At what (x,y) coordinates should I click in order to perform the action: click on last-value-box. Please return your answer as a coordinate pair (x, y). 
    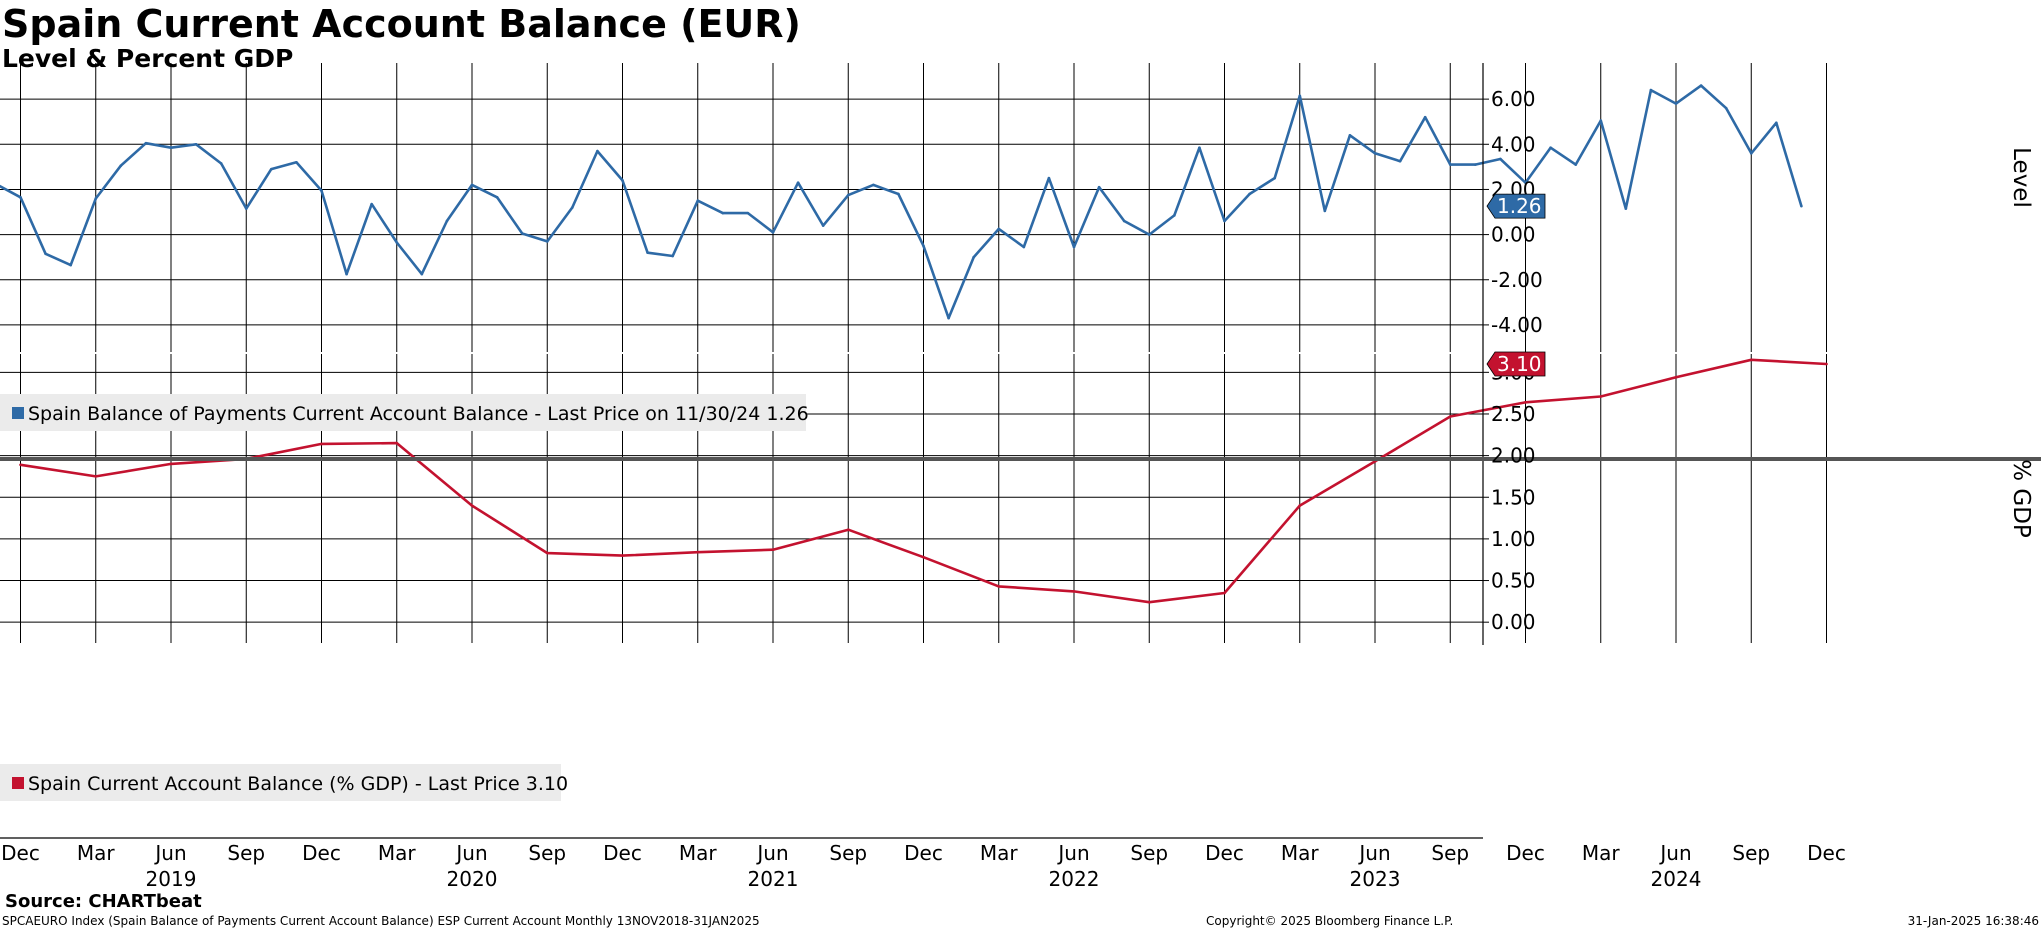
    Looking at the image, I should click on (1516, 206).